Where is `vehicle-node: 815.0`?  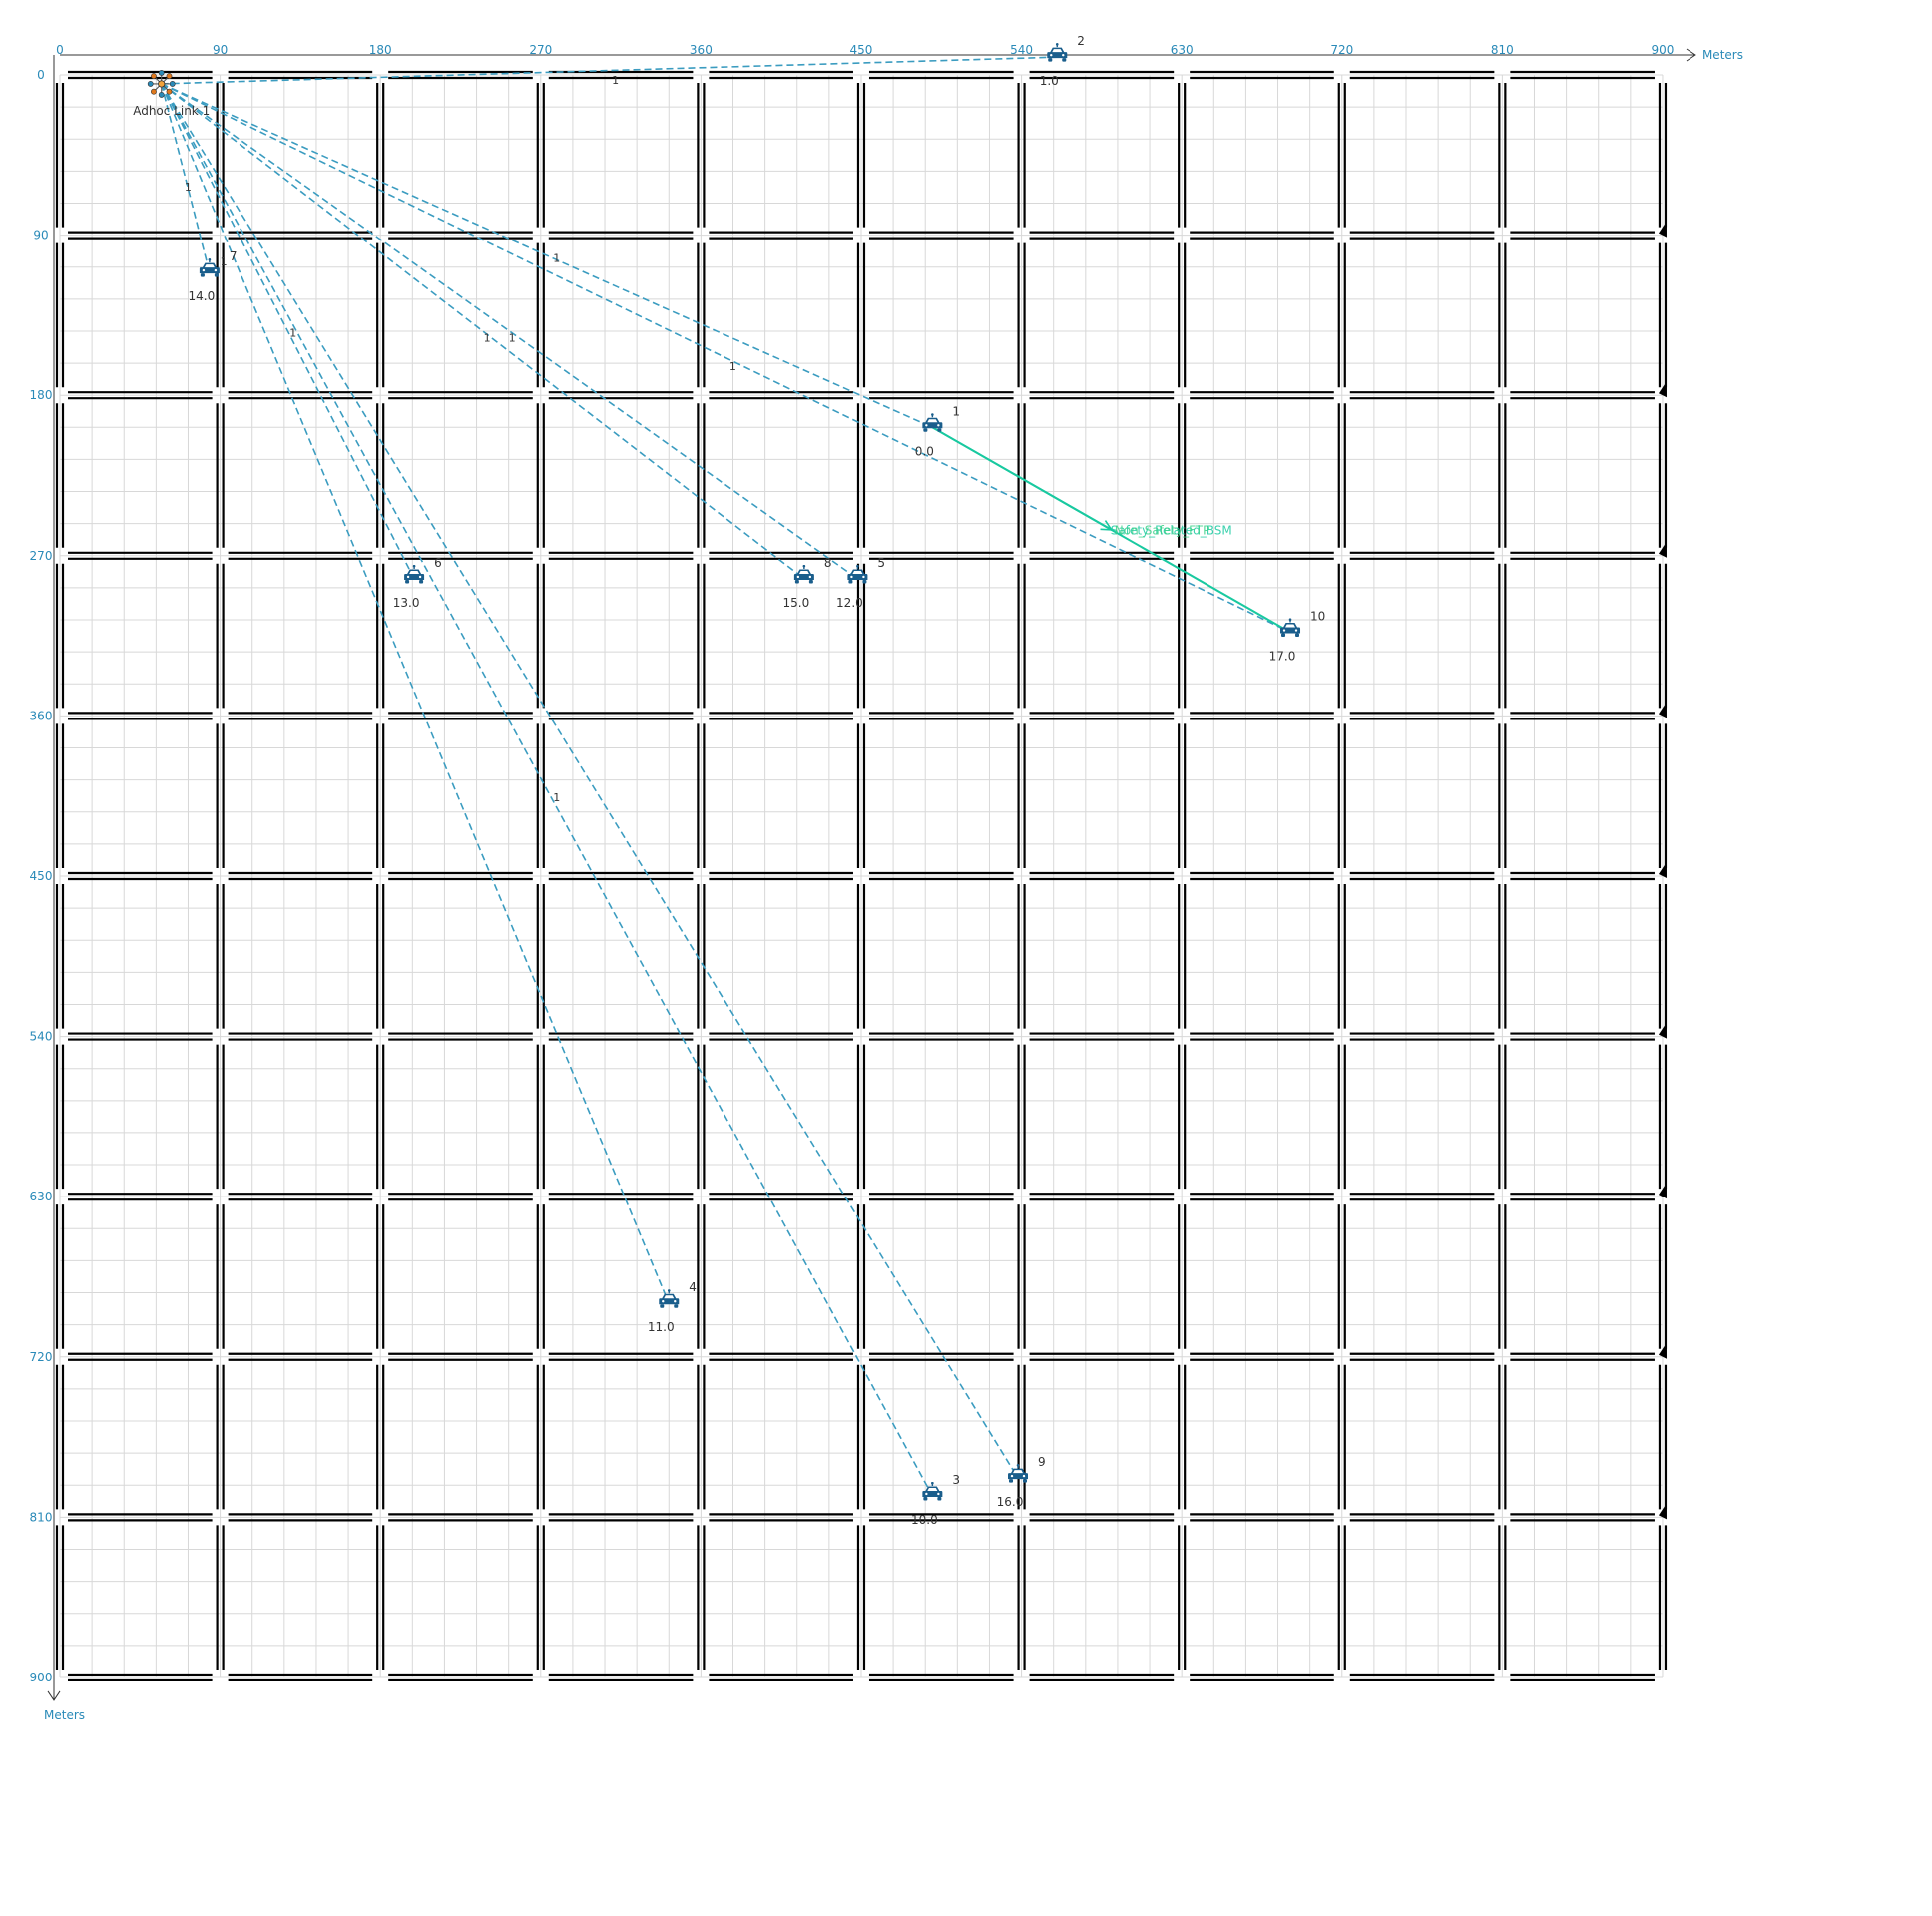
vehicle-node: 815.0 is located at coordinates (807, 583).